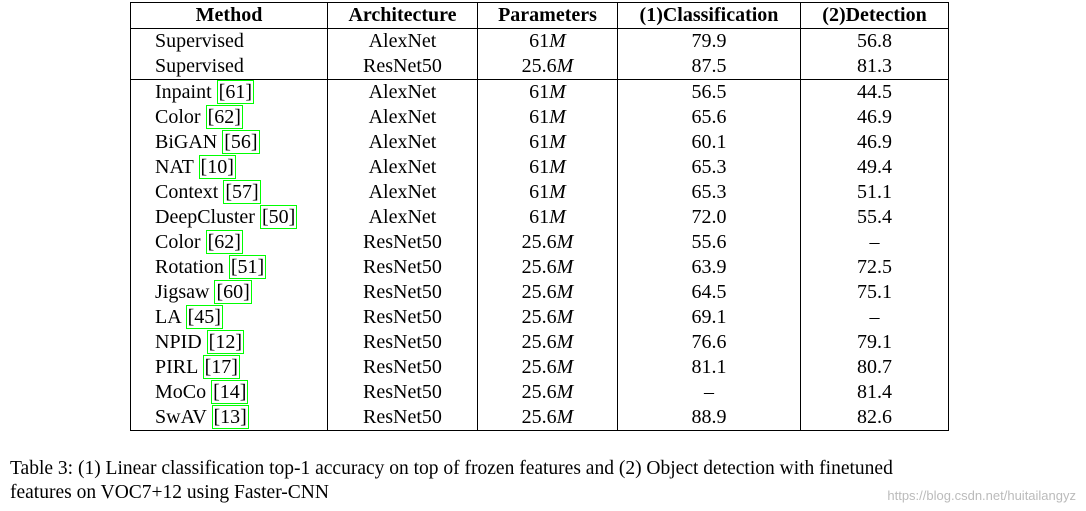 The height and width of the screenshot is (511, 1086). Describe the element at coordinates (205, 217) in the screenshot. I see `method-name: DeepCluster` at that location.